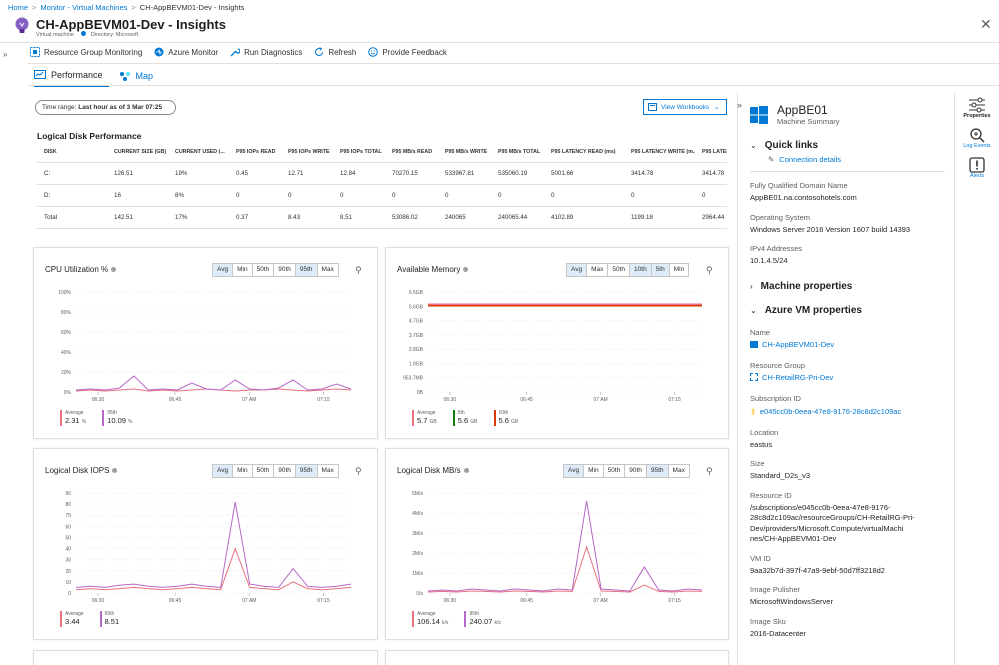  What do you see at coordinates (72, 619) in the screenshot?
I see `legend-item: Average 3.44` at bounding box center [72, 619].